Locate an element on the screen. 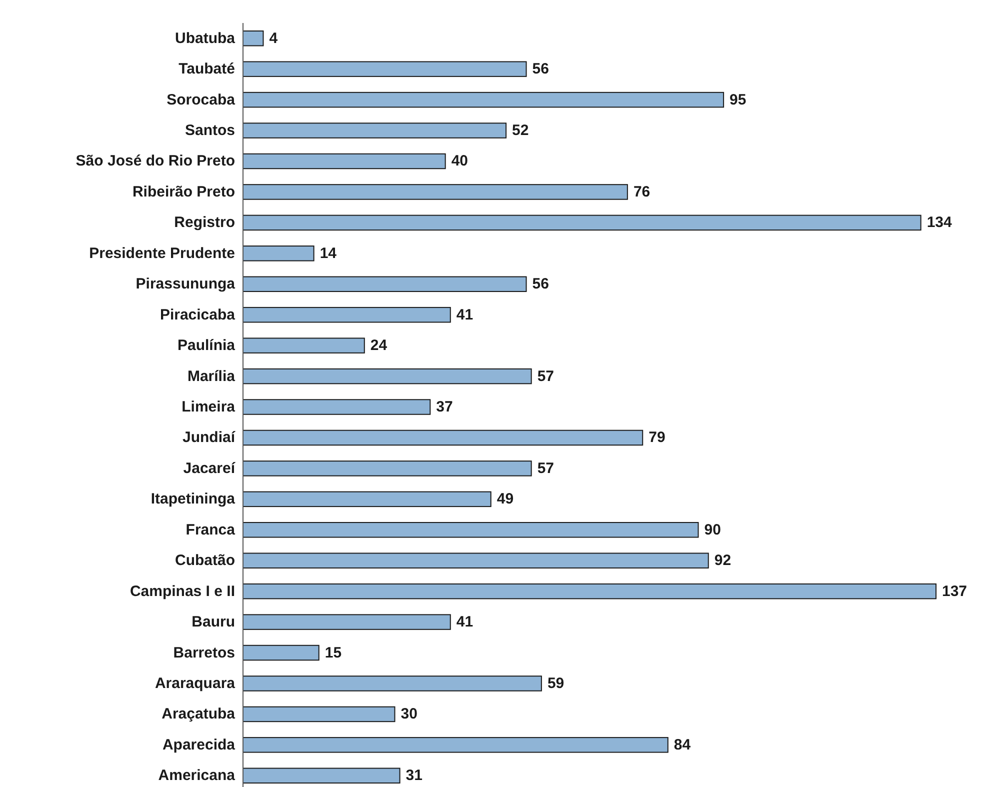 The image size is (986, 787). data-label: 37 is located at coordinates (444, 407).